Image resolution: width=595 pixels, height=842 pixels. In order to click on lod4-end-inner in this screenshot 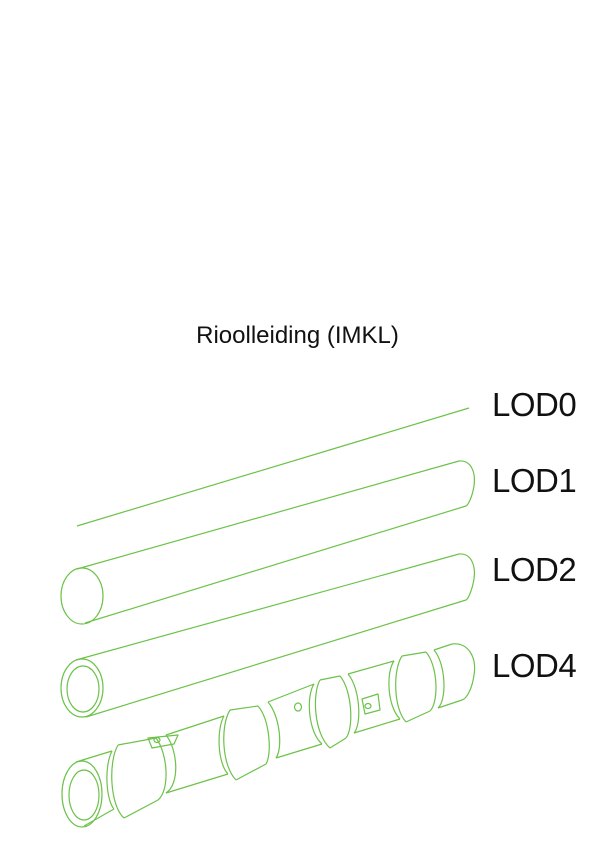, I will do `click(84, 795)`.